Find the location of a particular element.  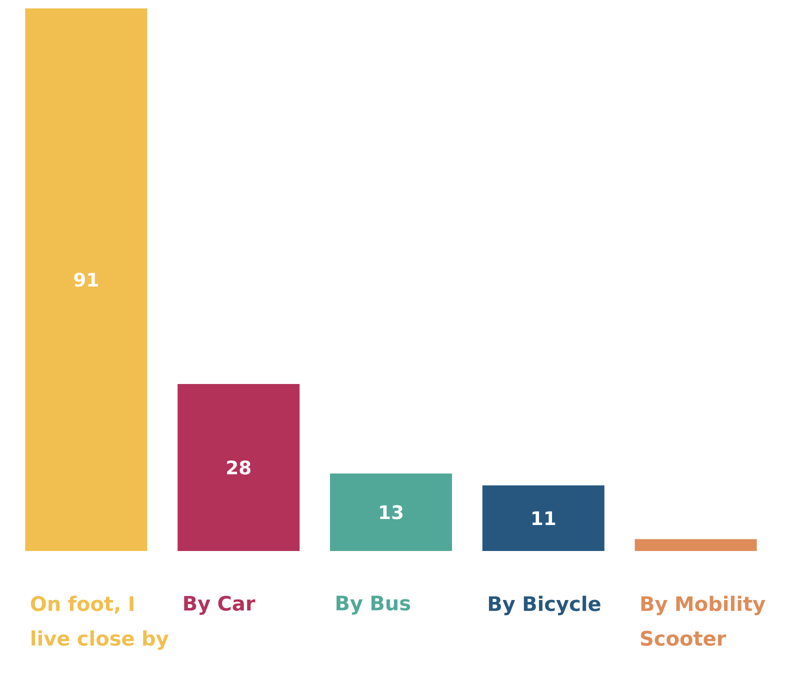

data-label: 11 is located at coordinates (544, 518).